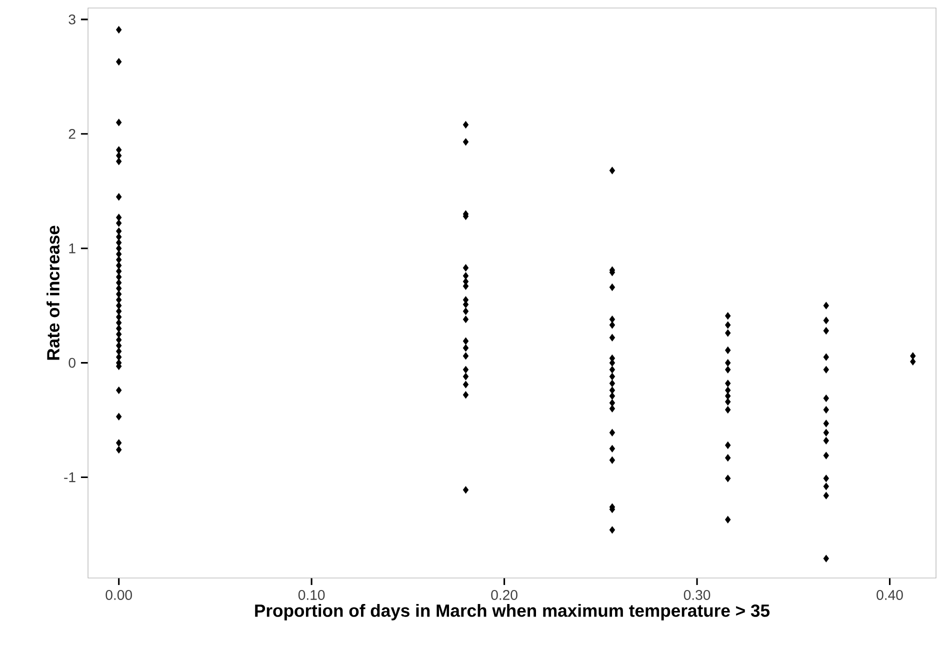 This screenshot has width=939, height=656. Describe the element at coordinates (889, 595) in the screenshot. I see `x-tick-label: 0.40` at that location.